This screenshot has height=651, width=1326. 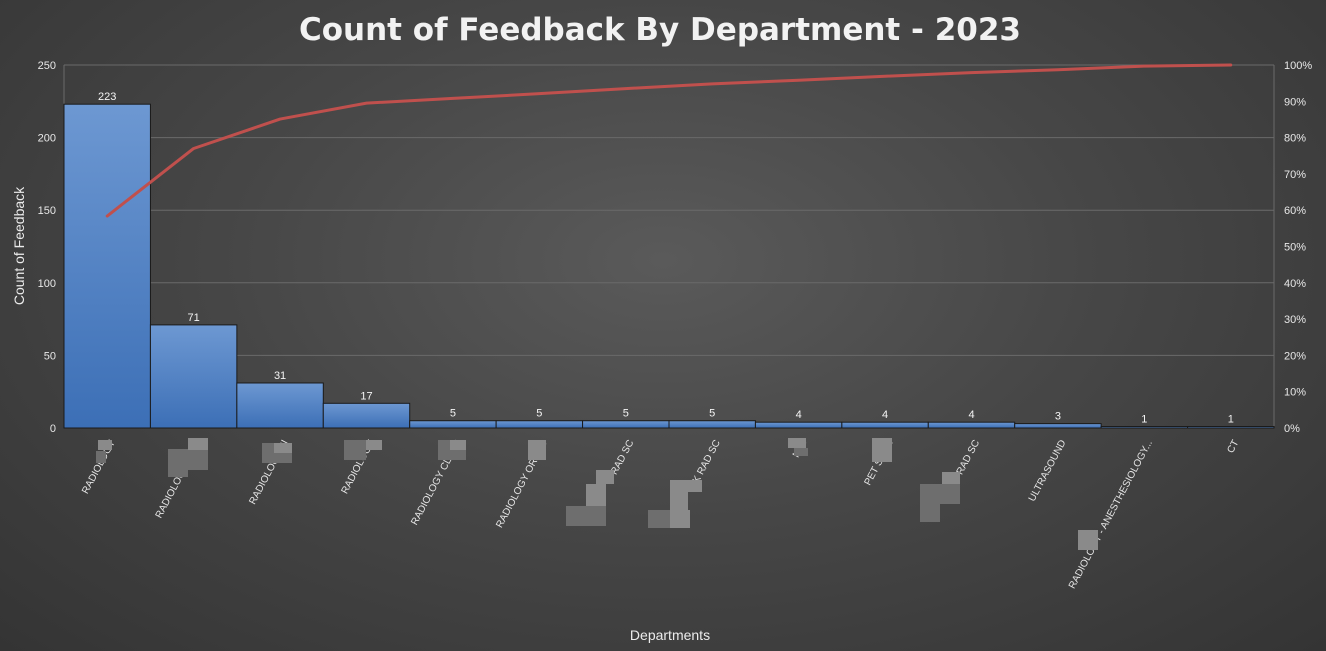 I want to click on y-tick-label: 50, so click(x=50, y=356).